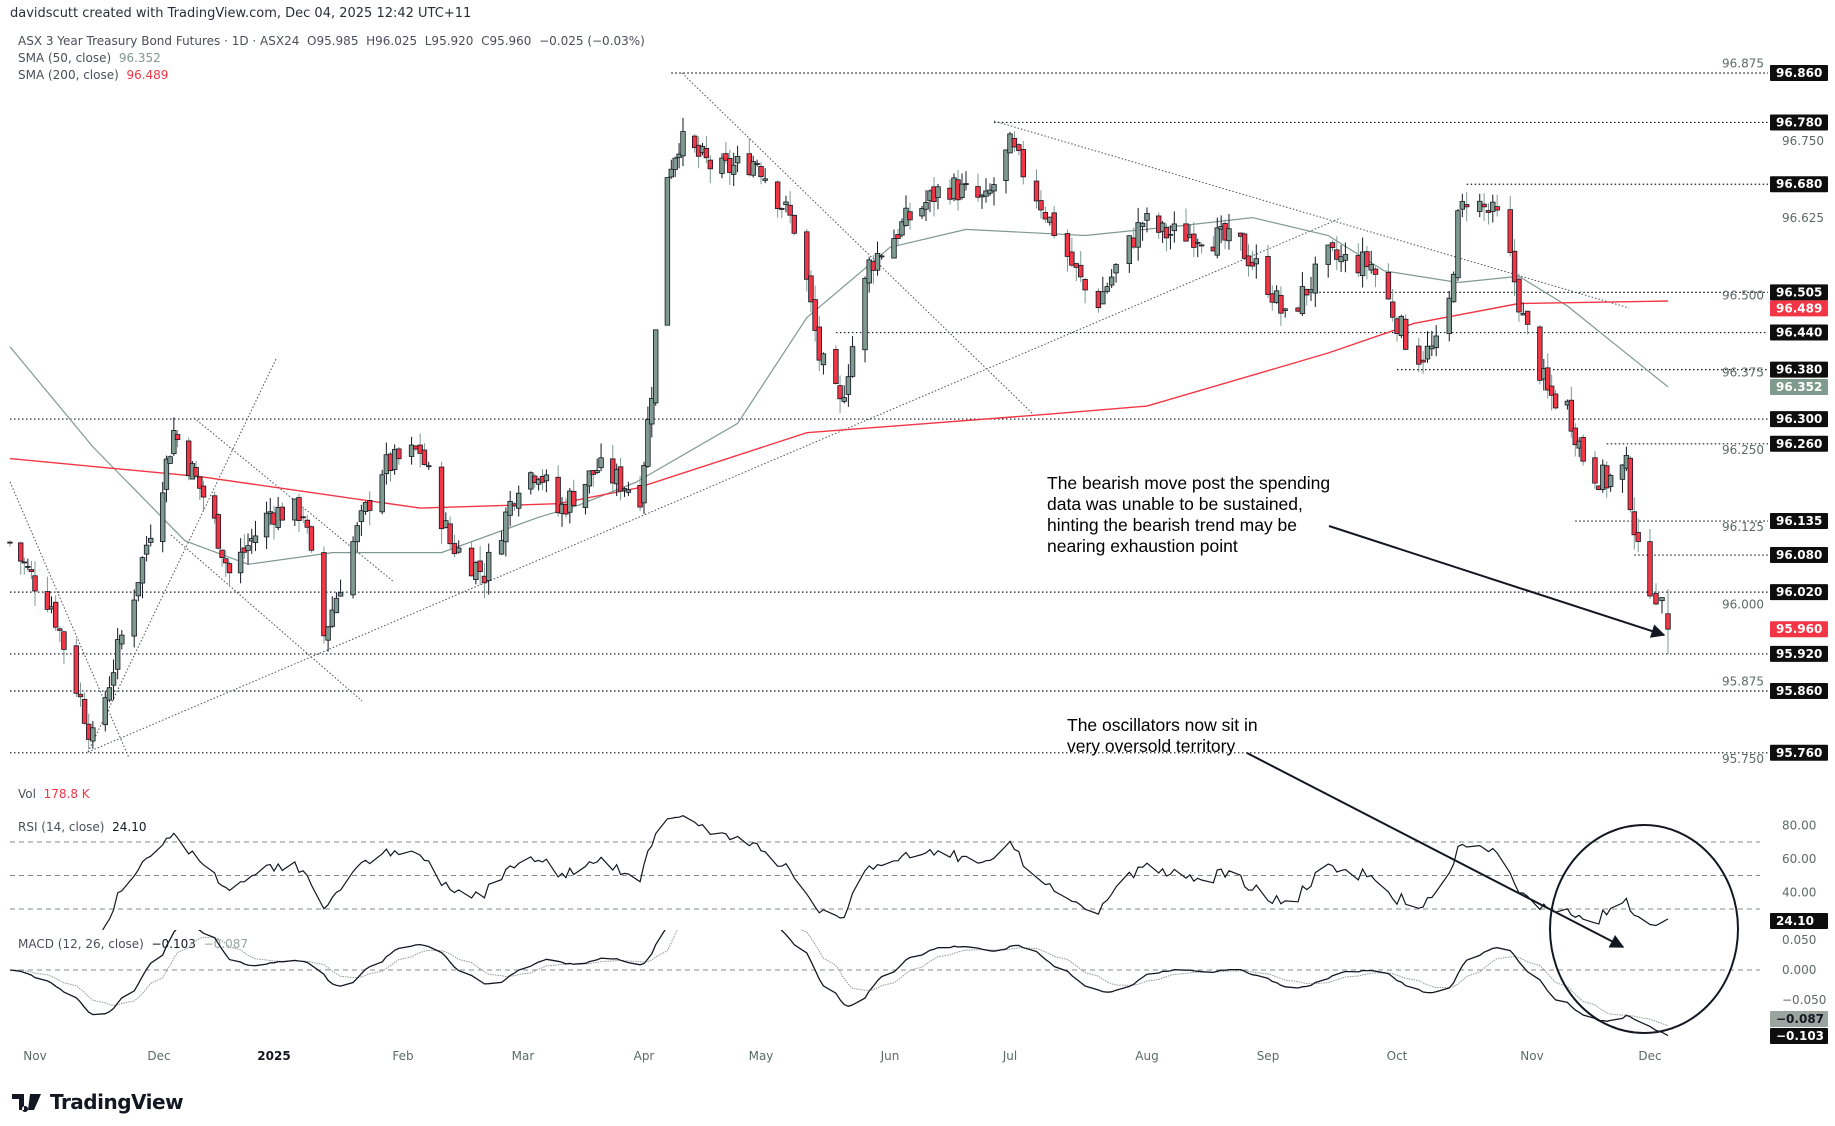 This screenshot has height=1126, width=1835. What do you see at coordinates (81, 944) in the screenshot?
I see `macd-label: MACD (12, 26, close)` at bounding box center [81, 944].